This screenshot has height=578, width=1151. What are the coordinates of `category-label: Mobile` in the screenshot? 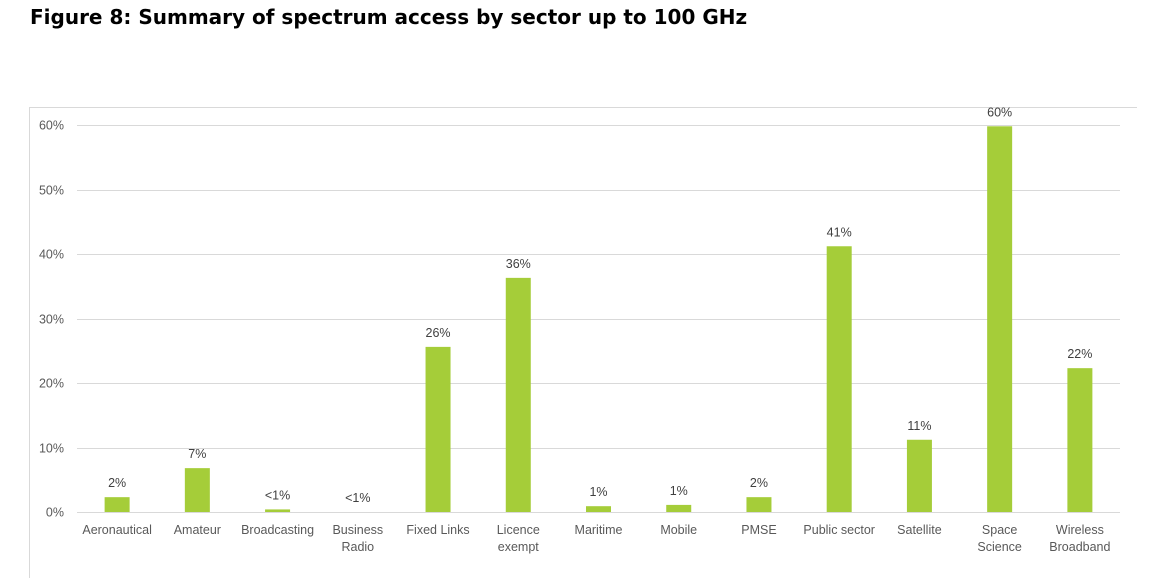 It's located at (678, 530).